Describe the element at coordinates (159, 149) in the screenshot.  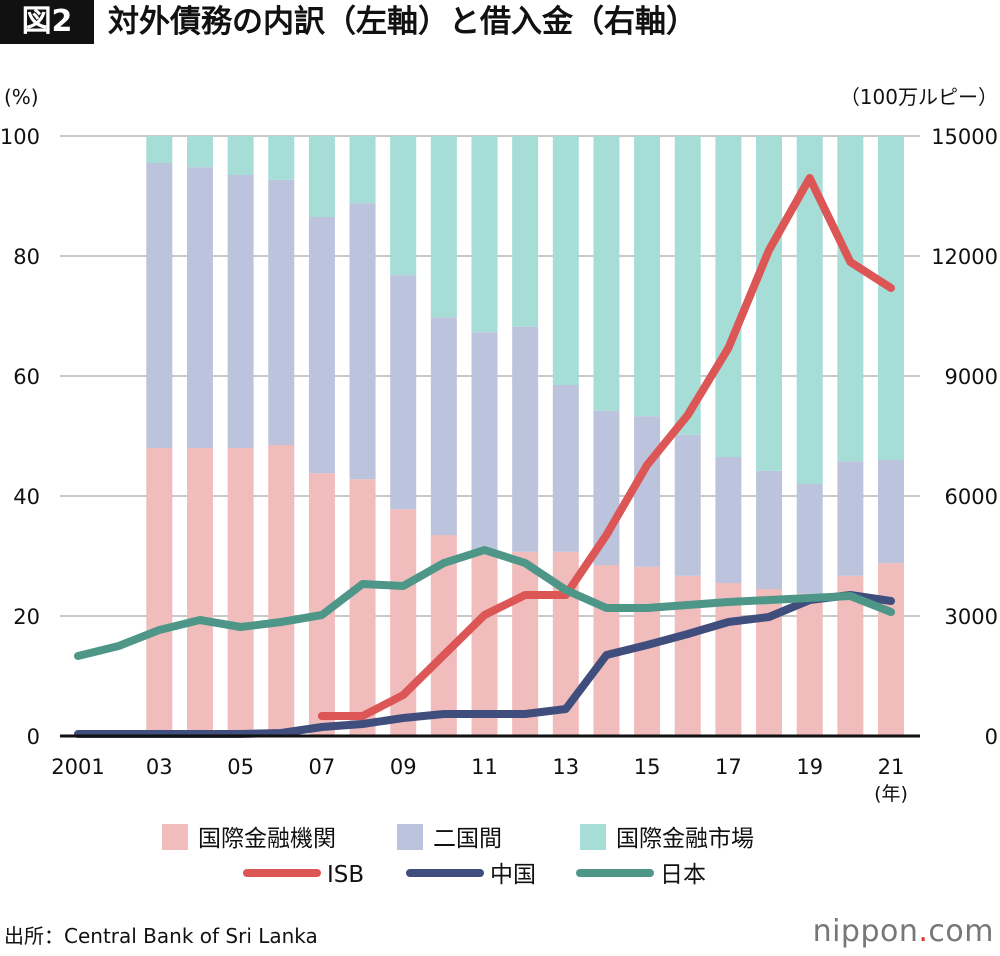
I see `bar-market-2003` at that location.